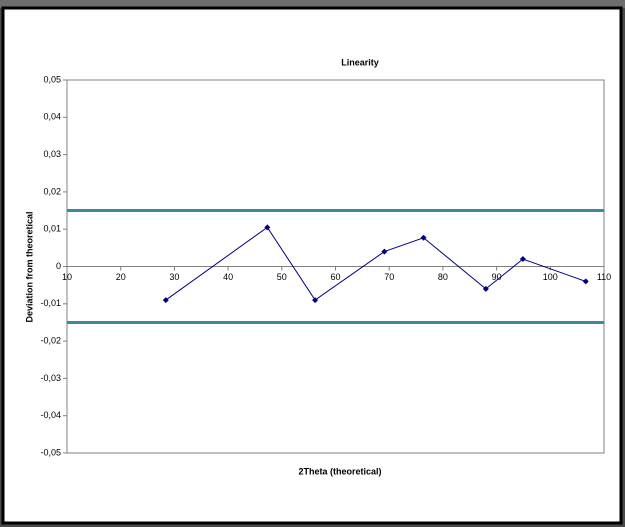  Describe the element at coordinates (52, 117) in the screenshot. I see `y-tick-label: 0,04` at that location.